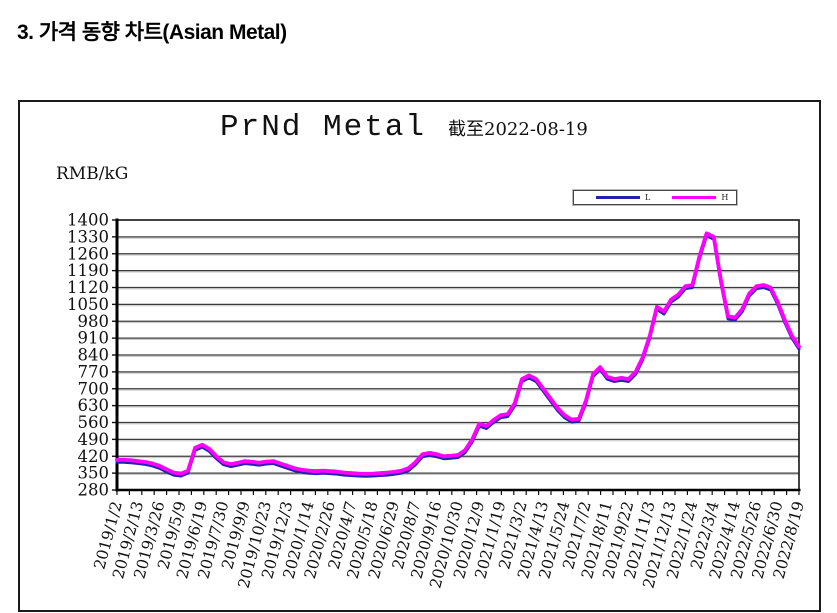  Describe the element at coordinates (694, 197) in the screenshot. I see `legend-line-h-icon` at that location.